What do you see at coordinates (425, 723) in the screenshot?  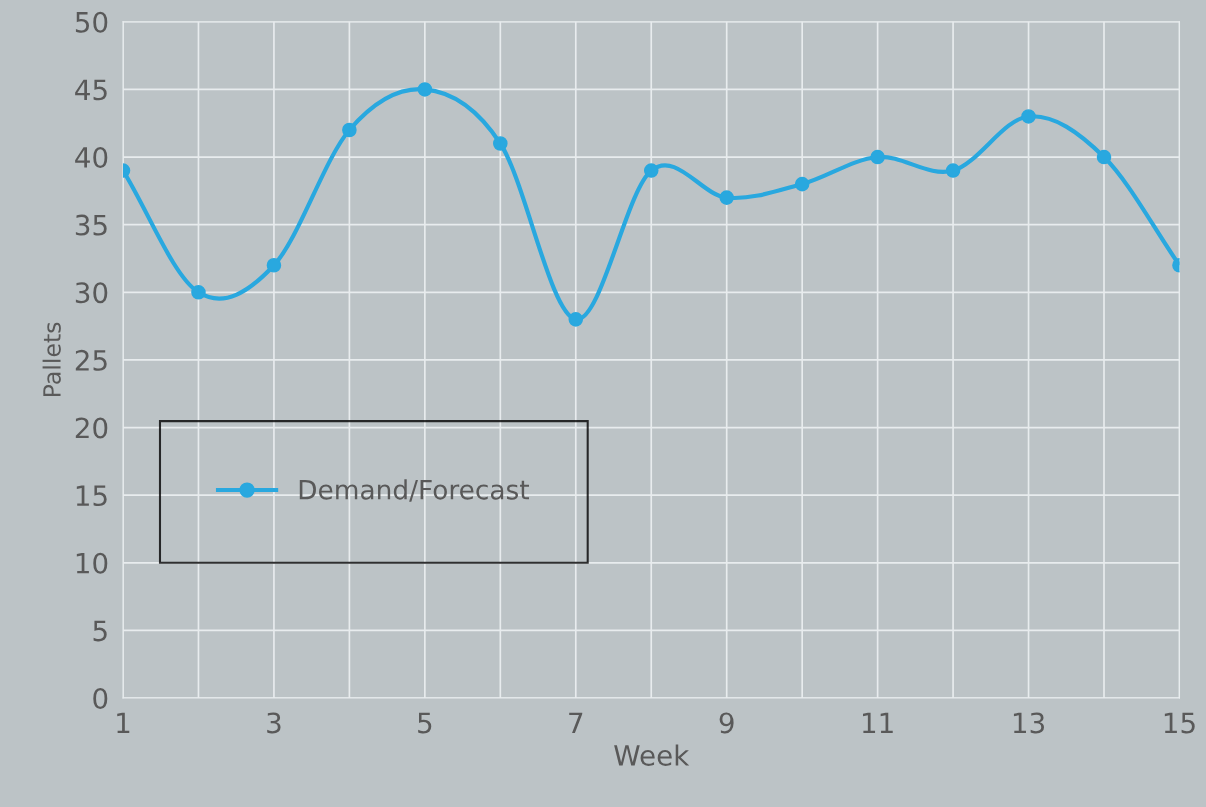 I see `x-tick-label: 5` at bounding box center [425, 723].